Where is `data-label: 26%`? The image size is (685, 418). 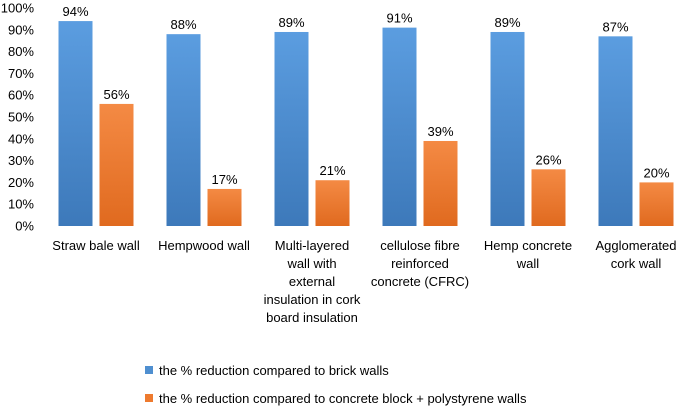
data-label: 26% is located at coordinates (548, 159).